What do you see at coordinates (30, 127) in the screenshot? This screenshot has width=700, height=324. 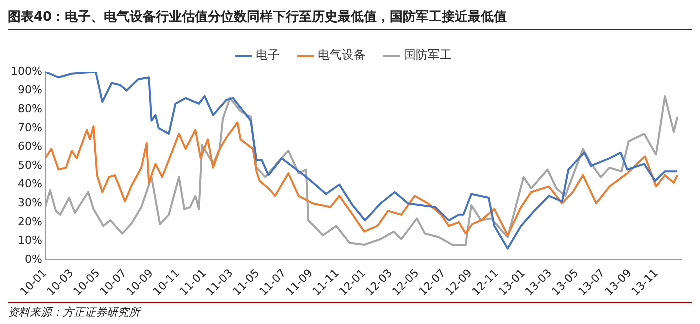 I see `y-tick-label: 70%` at bounding box center [30, 127].